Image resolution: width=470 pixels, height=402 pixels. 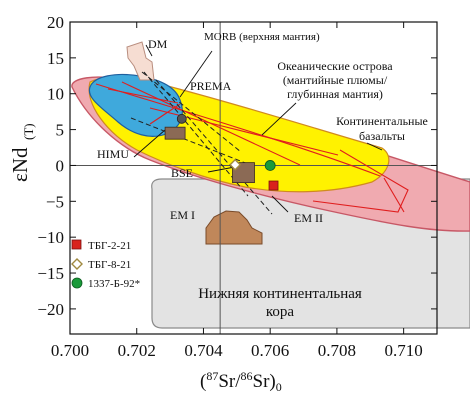 I want to click on leader-cont-basalts, so click(x=374, y=146).